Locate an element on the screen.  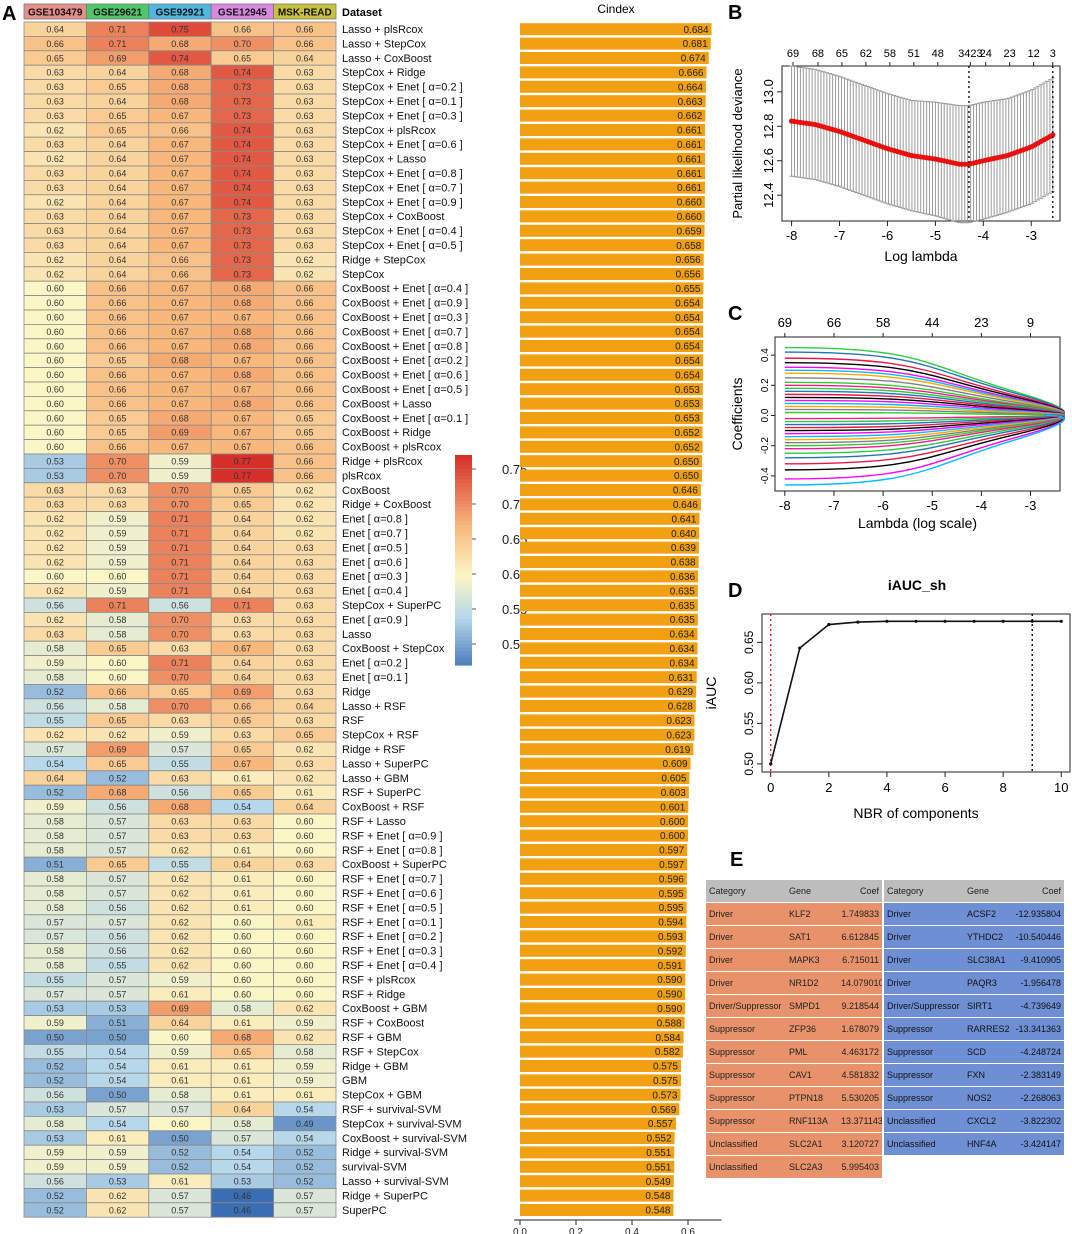
cindex-bar-label: 0.684 is located at coordinates (695, 30).